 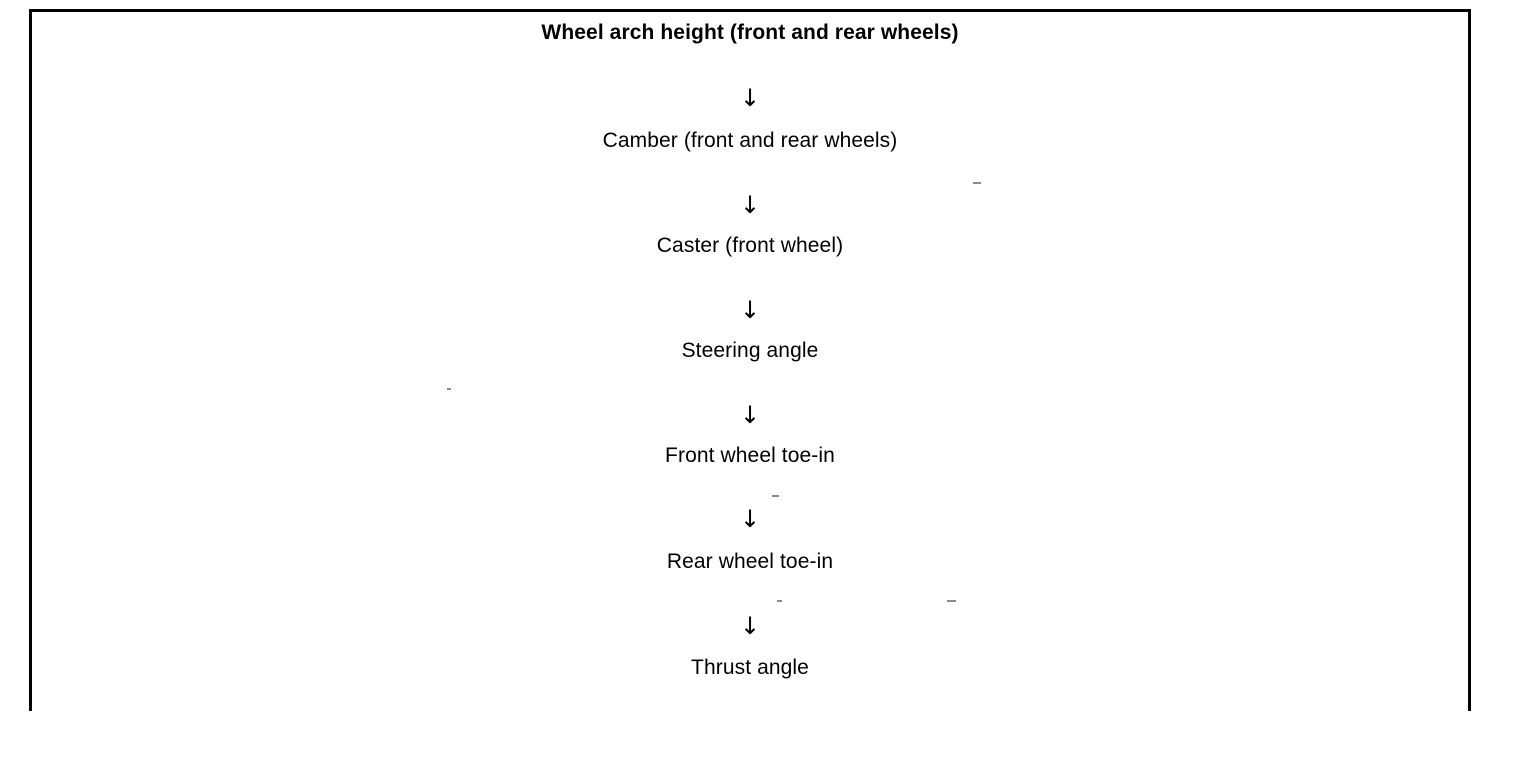 I want to click on flow-step-label-7: Thrust angle, so click(x=750, y=667).